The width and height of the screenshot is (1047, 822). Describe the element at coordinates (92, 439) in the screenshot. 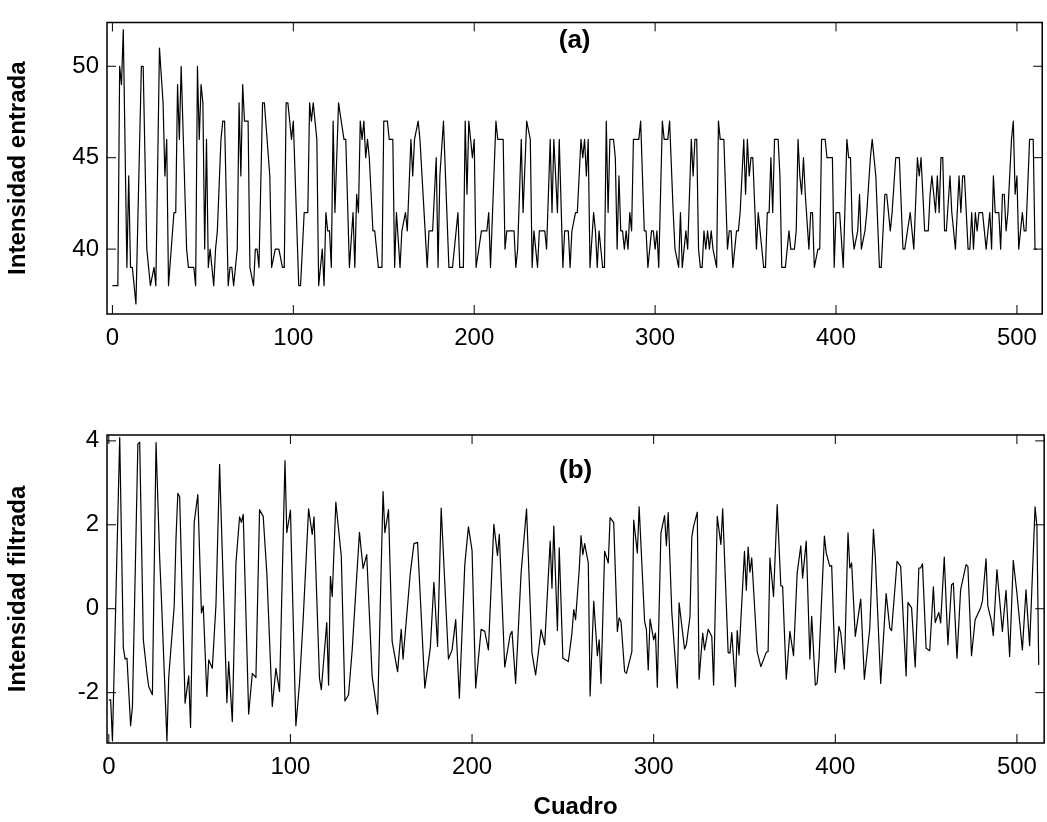

I see `y-tick-label: 4` at that location.